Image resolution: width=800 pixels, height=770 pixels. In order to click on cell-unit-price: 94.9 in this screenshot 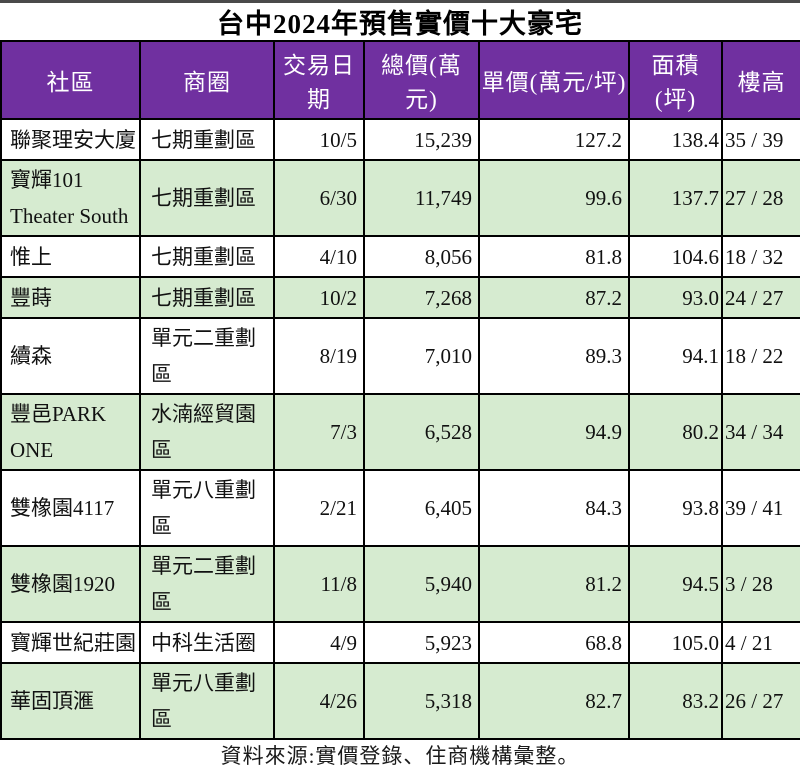, I will do `click(554, 432)`.